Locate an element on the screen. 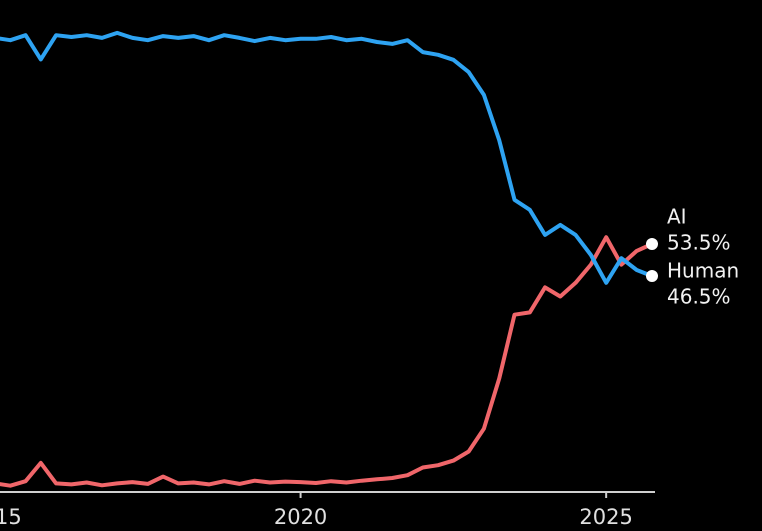  x-tick-label: 2025 is located at coordinates (605, 517).